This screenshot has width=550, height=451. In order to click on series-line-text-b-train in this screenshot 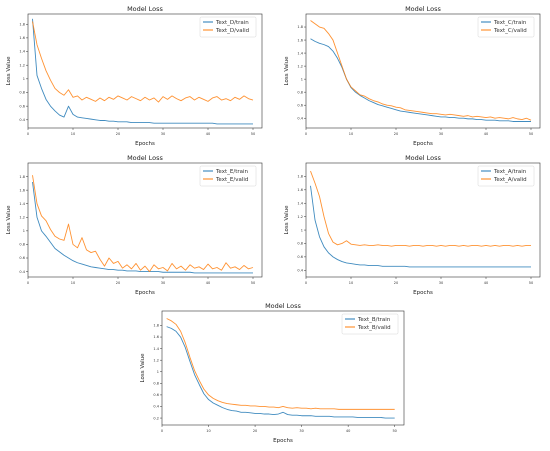, I will do `click(280, 372)`.